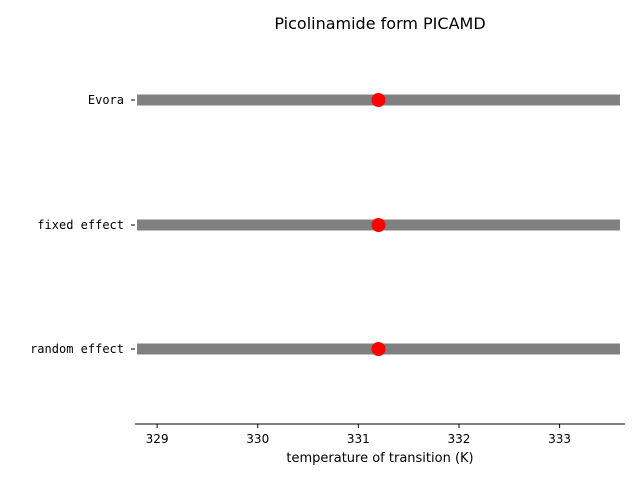 Image resolution: width=640 pixels, height=480 pixels. What do you see at coordinates (257, 439) in the screenshot?
I see `x-tick-label: 330` at bounding box center [257, 439].